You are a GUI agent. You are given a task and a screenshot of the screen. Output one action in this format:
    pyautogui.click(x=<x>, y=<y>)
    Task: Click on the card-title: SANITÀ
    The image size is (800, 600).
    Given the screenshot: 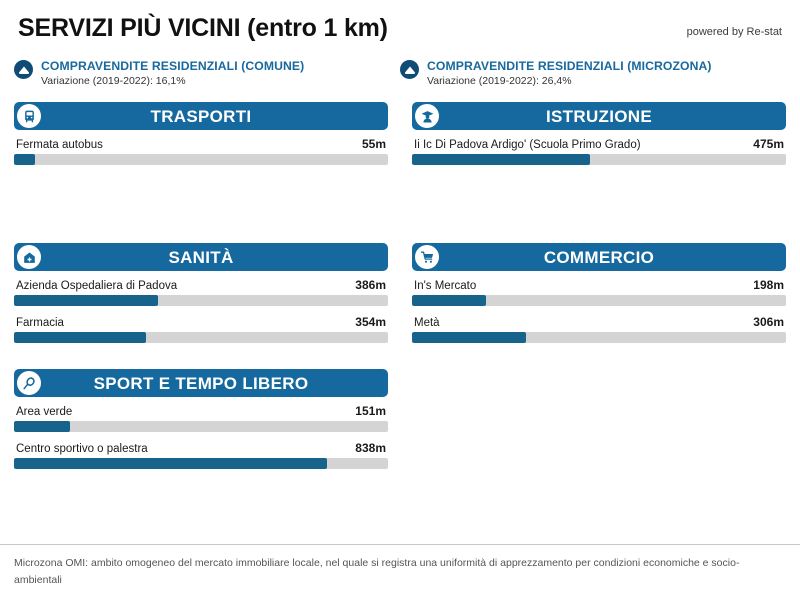 What is the action you would take?
    pyautogui.click(x=201, y=257)
    